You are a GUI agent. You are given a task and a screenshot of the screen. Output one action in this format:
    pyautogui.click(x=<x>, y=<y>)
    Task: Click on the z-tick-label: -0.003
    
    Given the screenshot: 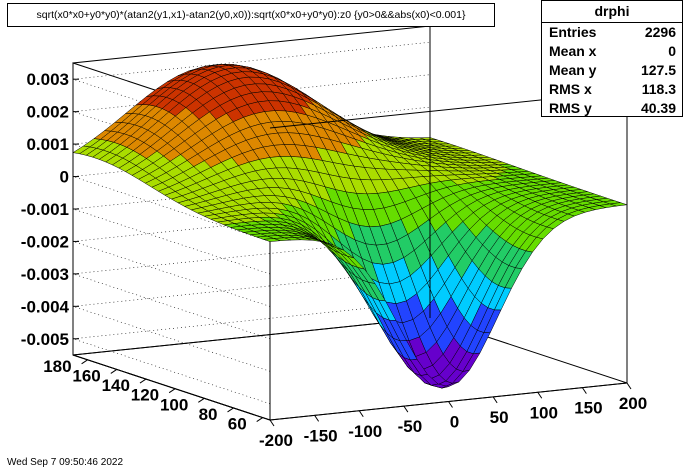 What is the action you would take?
    pyautogui.click(x=45, y=274)
    